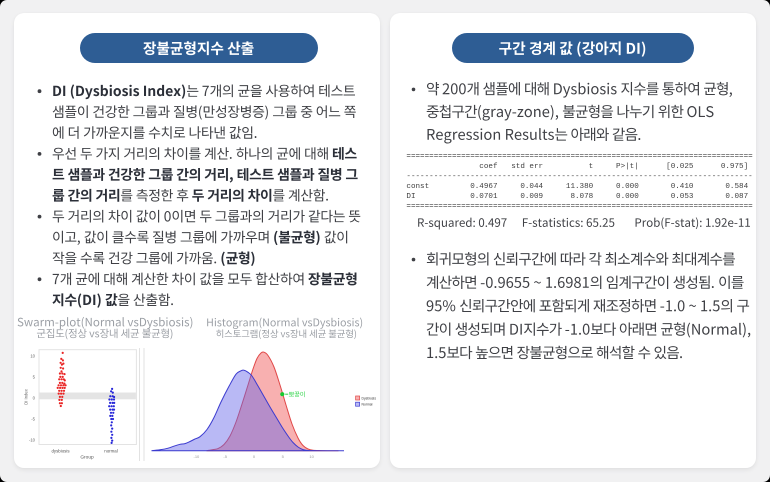  What do you see at coordinates (110, 451) in the screenshot?
I see `svg-text: normal` at bounding box center [110, 451].